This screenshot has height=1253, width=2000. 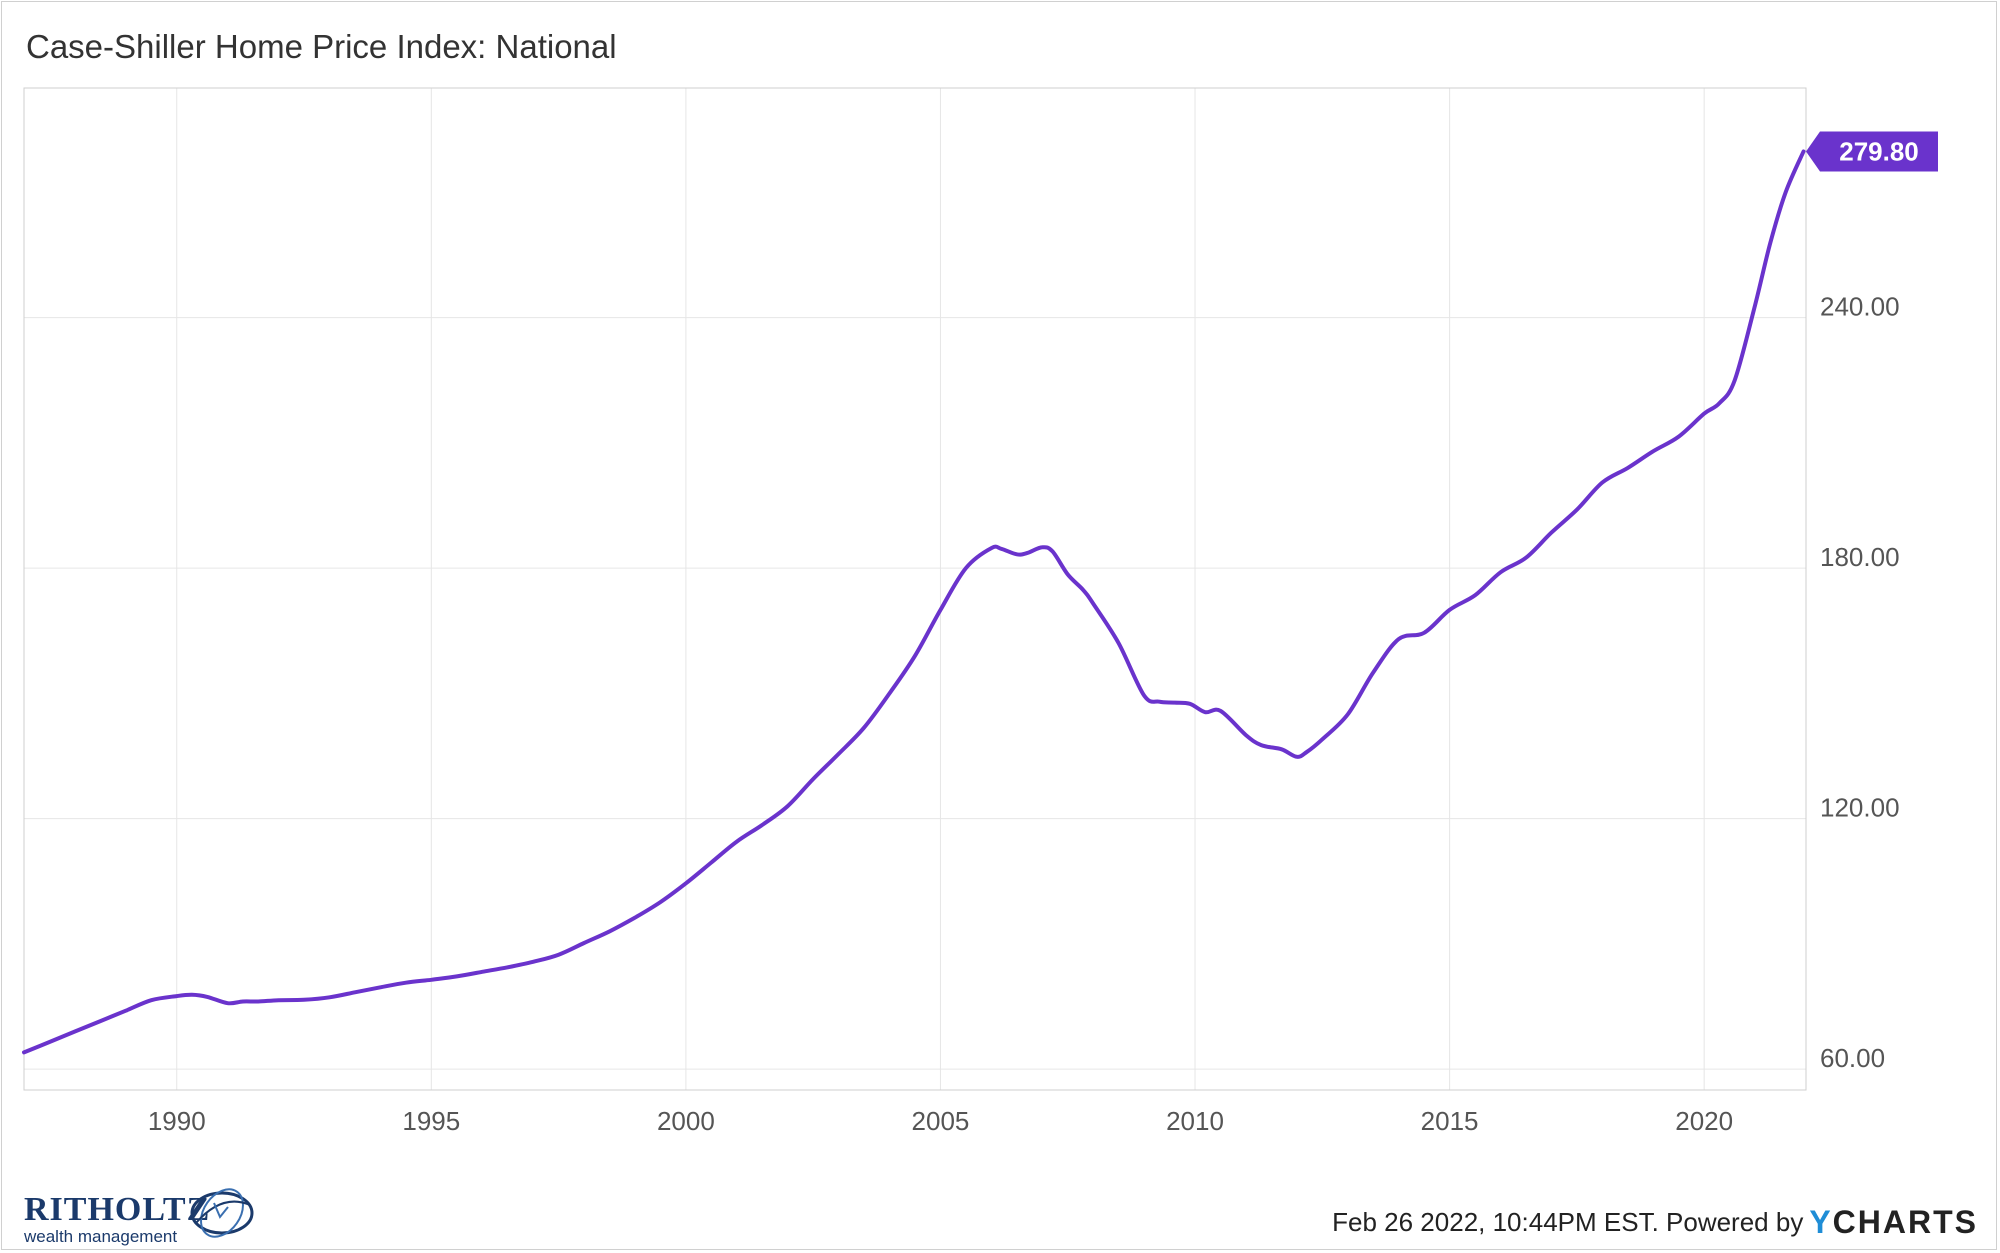 What do you see at coordinates (101, 1236) in the screenshot?
I see `brand-subtitle: wealth management` at bounding box center [101, 1236].